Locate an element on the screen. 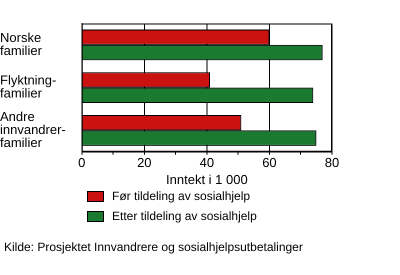  legend-label: Etter tildeling av sosialhjelp is located at coordinates (184, 216).